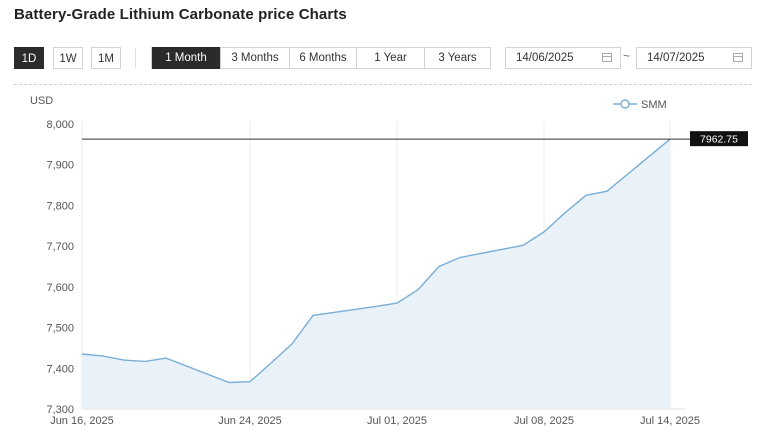  Describe the element at coordinates (457, 58) in the screenshot. I see `range-3-years-button: 3 Years` at that location.